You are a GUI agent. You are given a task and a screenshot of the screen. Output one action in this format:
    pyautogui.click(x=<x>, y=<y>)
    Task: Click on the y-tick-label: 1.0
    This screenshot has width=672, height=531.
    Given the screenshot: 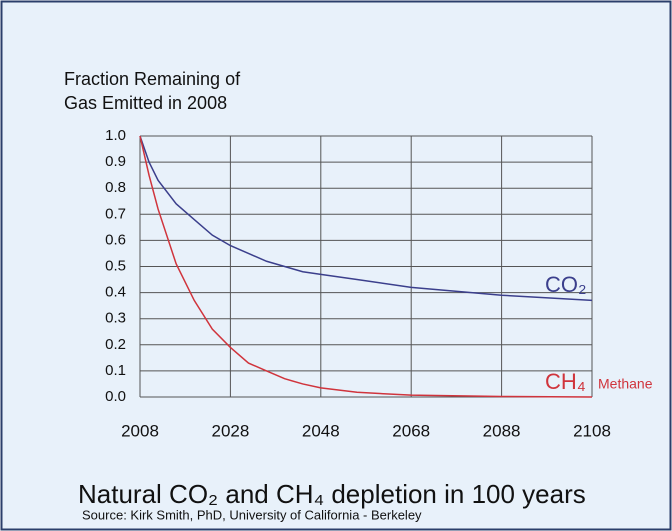 What is the action you would take?
    pyautogui.click(x=115, y=135)
    